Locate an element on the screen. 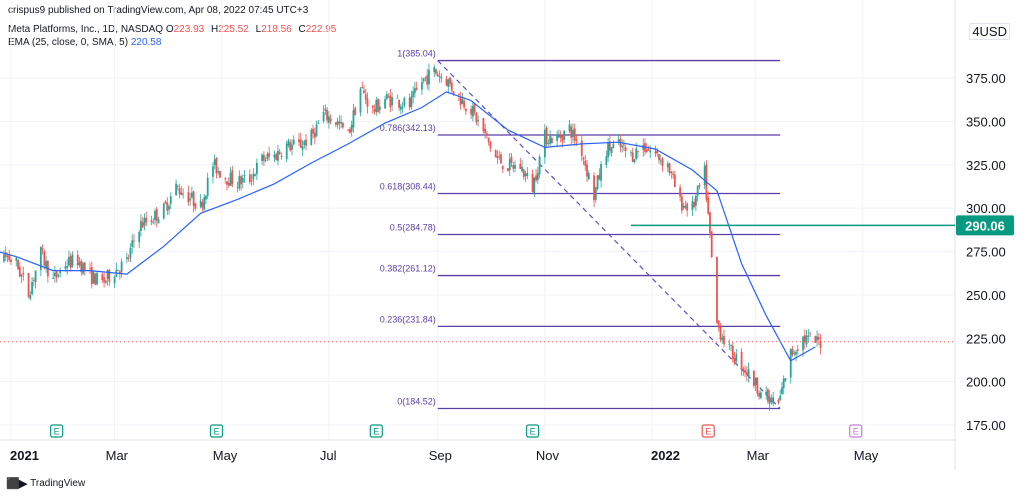  time-axis: 2021 Mar May Jul Sep Nov 2022 Mar May is located at coordinates (444, 455).